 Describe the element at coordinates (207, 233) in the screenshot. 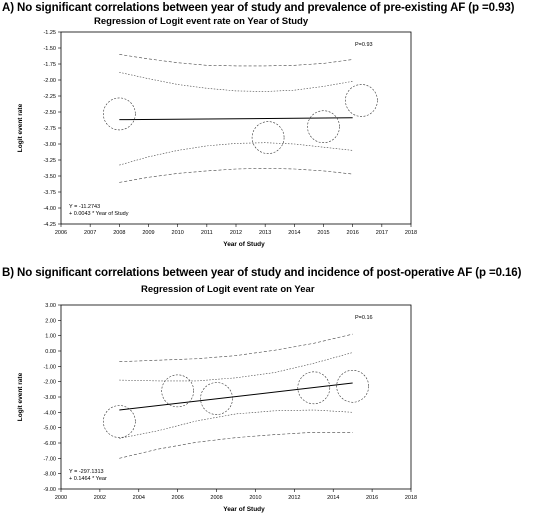

I see `x-tick-label: 2011` at that location.